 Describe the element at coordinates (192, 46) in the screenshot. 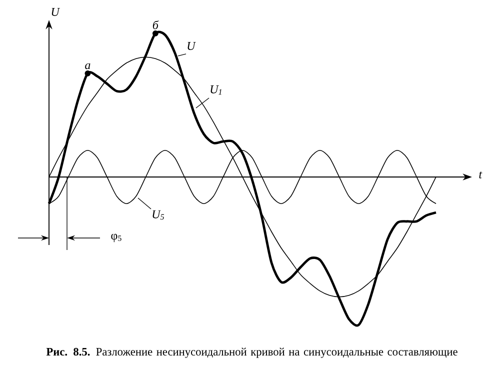

I see `series-label: U` at that location.